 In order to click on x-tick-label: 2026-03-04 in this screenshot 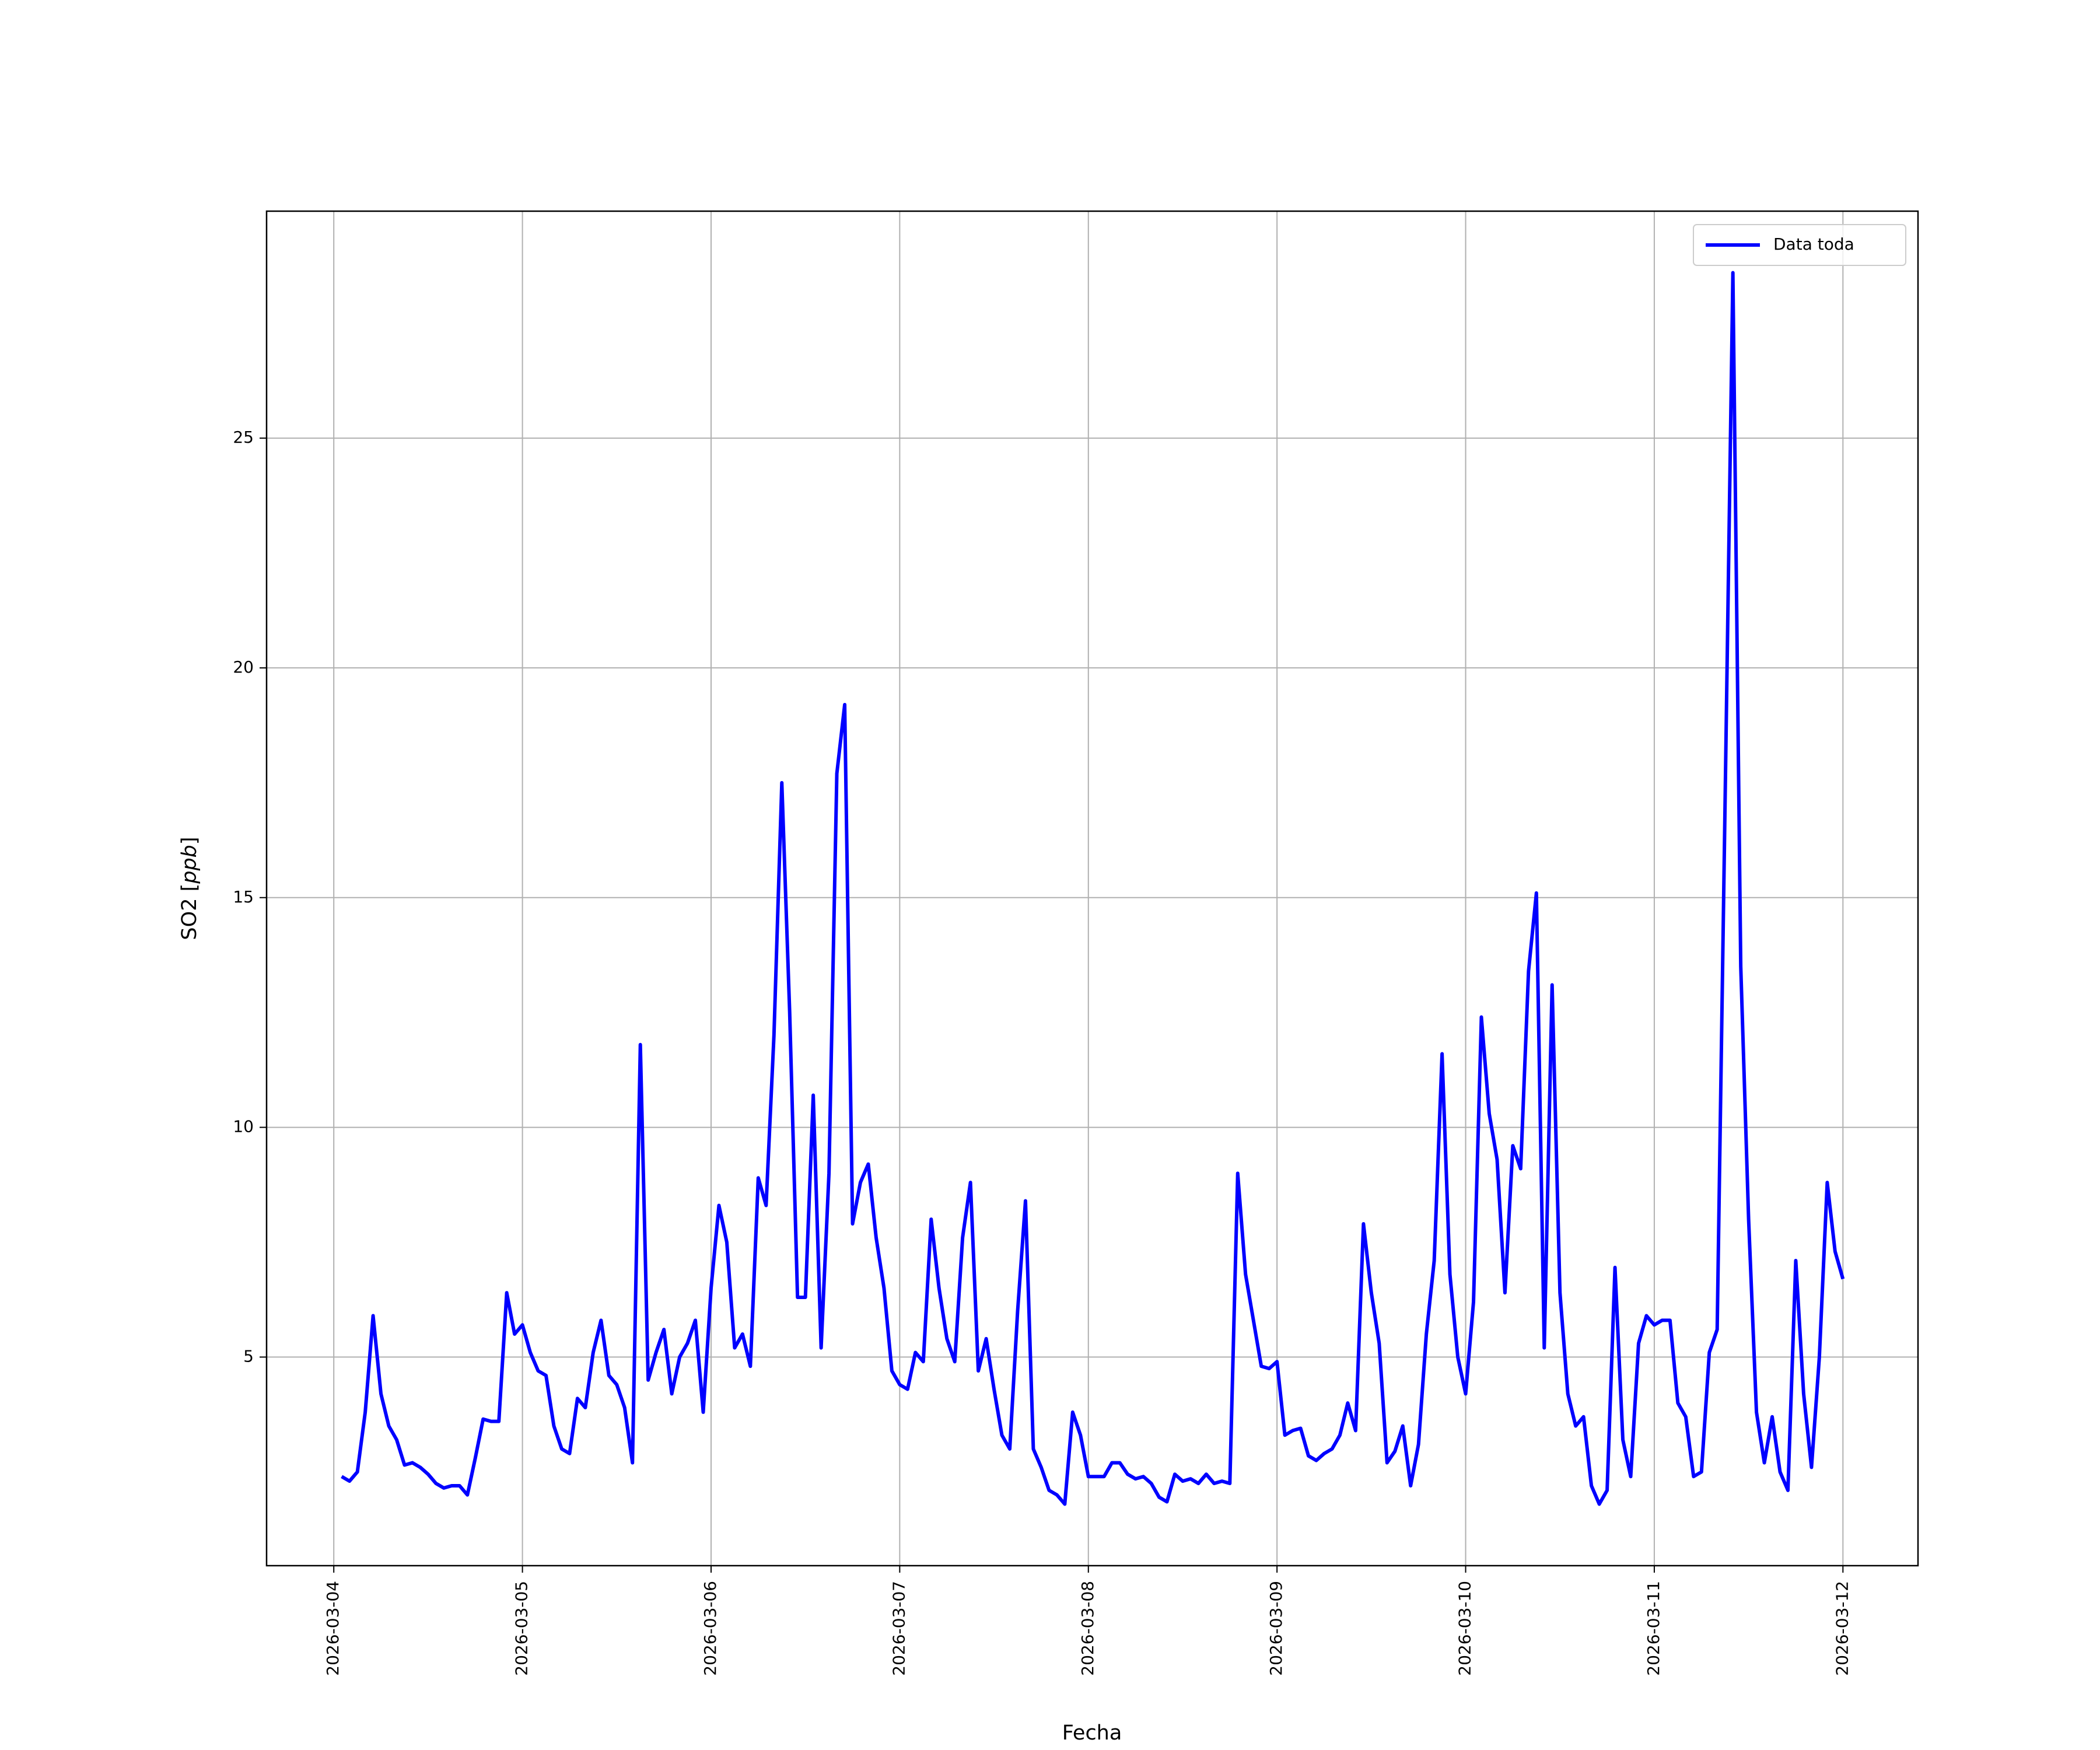, I will do `click(332, 1629)`.